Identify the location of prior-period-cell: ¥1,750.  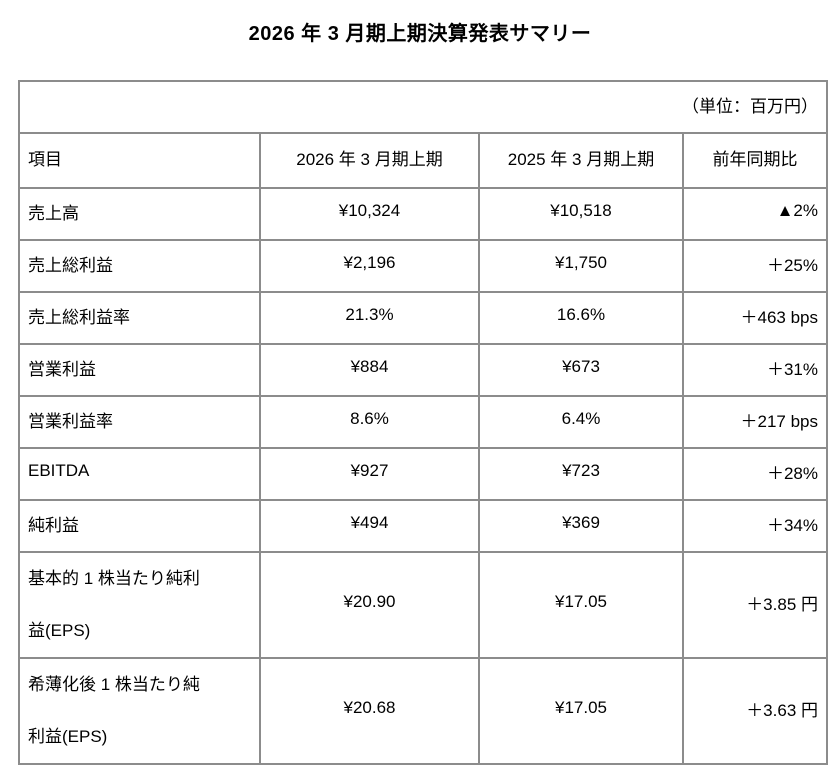
(581, 266).